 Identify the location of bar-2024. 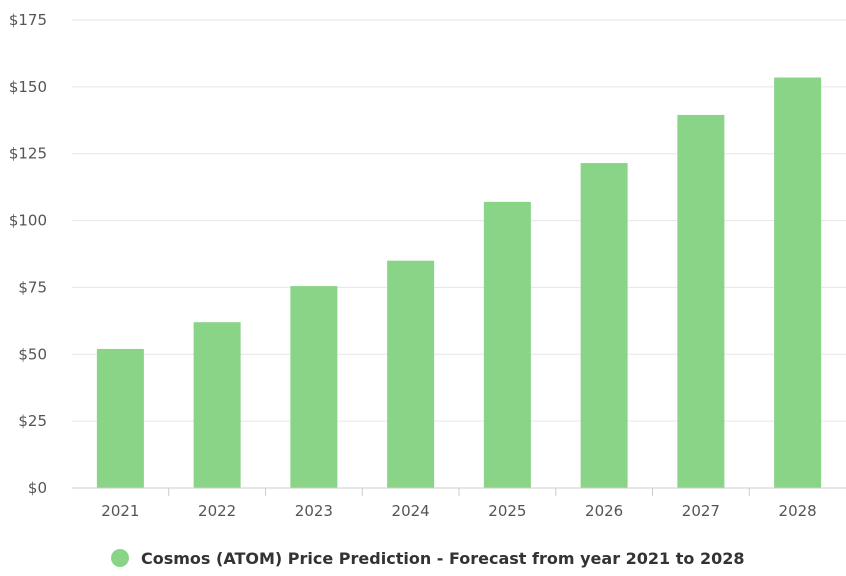
(411, 374).